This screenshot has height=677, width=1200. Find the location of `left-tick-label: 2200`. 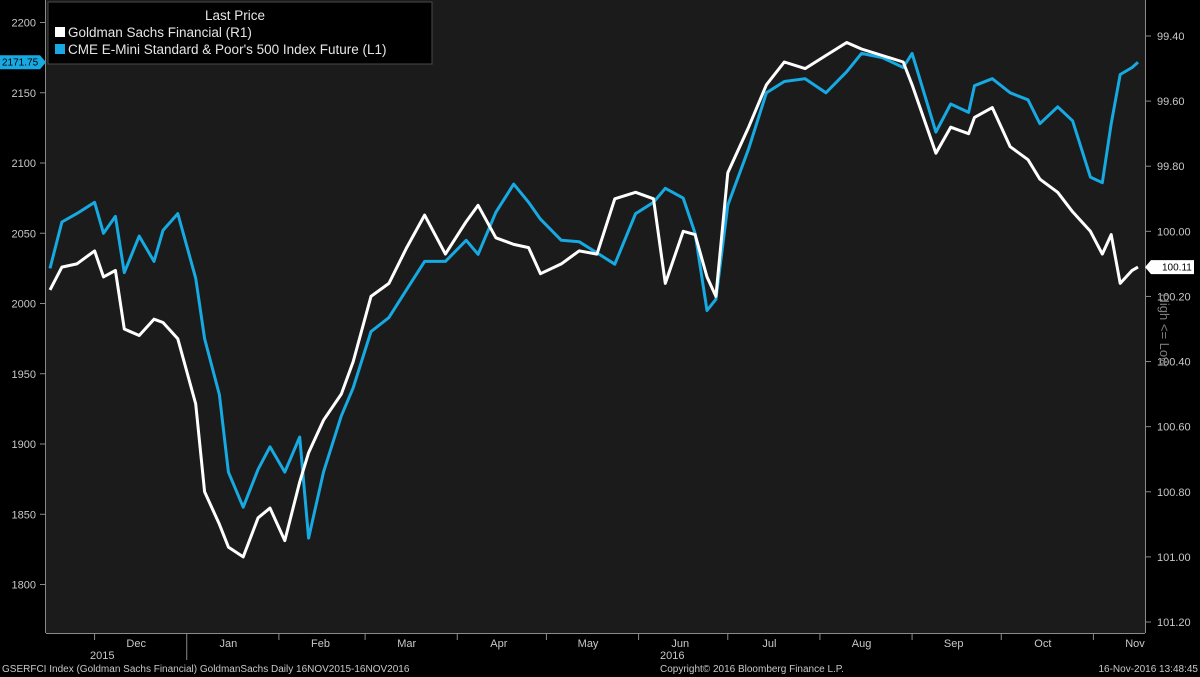

left-tick-label: 2200 is located at coordinates (24, 24).